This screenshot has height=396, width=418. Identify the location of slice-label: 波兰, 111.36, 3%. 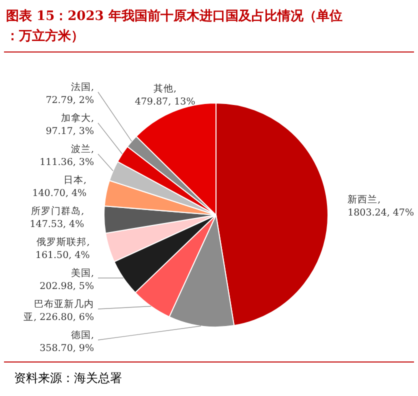
(67, 155).